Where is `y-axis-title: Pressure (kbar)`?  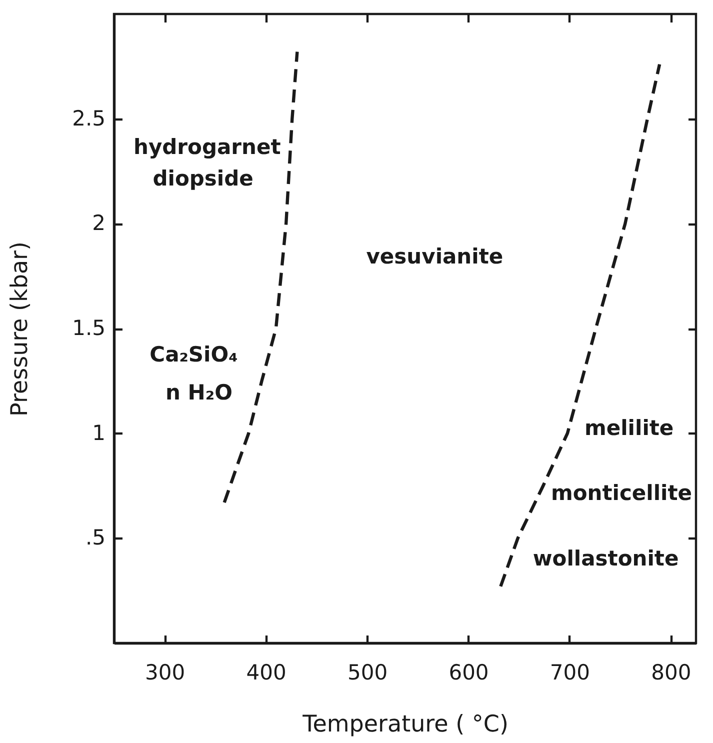 y-axis-title: Pressure (kbar) is located at coordinates (20, 329).